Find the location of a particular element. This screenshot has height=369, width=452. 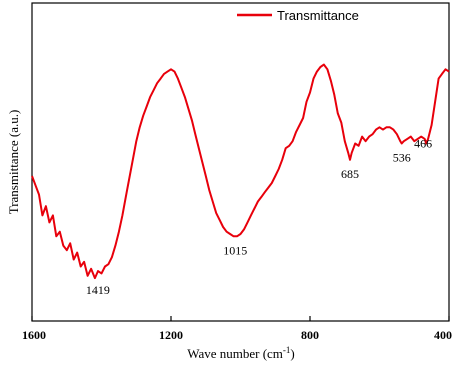

x-tick-label-1200: 1200 is located at coordinates (171, 335).